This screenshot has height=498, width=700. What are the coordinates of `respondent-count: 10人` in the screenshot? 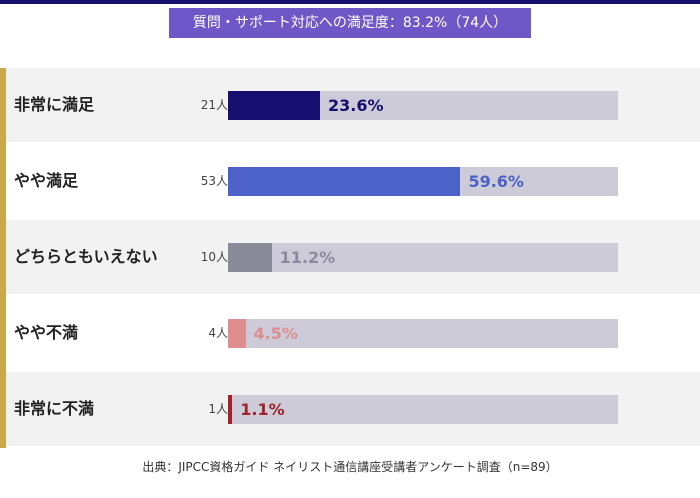 It's located at (214, 257).